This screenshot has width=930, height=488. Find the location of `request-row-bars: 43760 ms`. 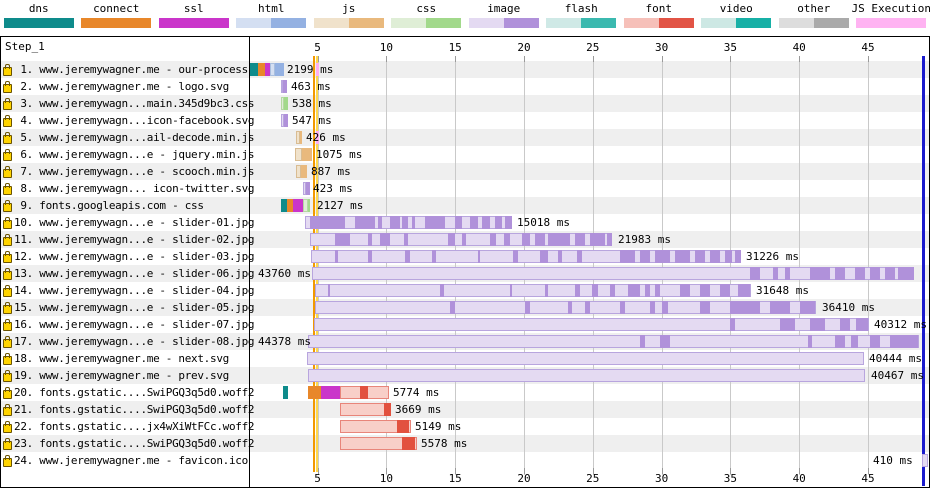

request-row-bars: 43760 ms is located at coordinates (590, 273).